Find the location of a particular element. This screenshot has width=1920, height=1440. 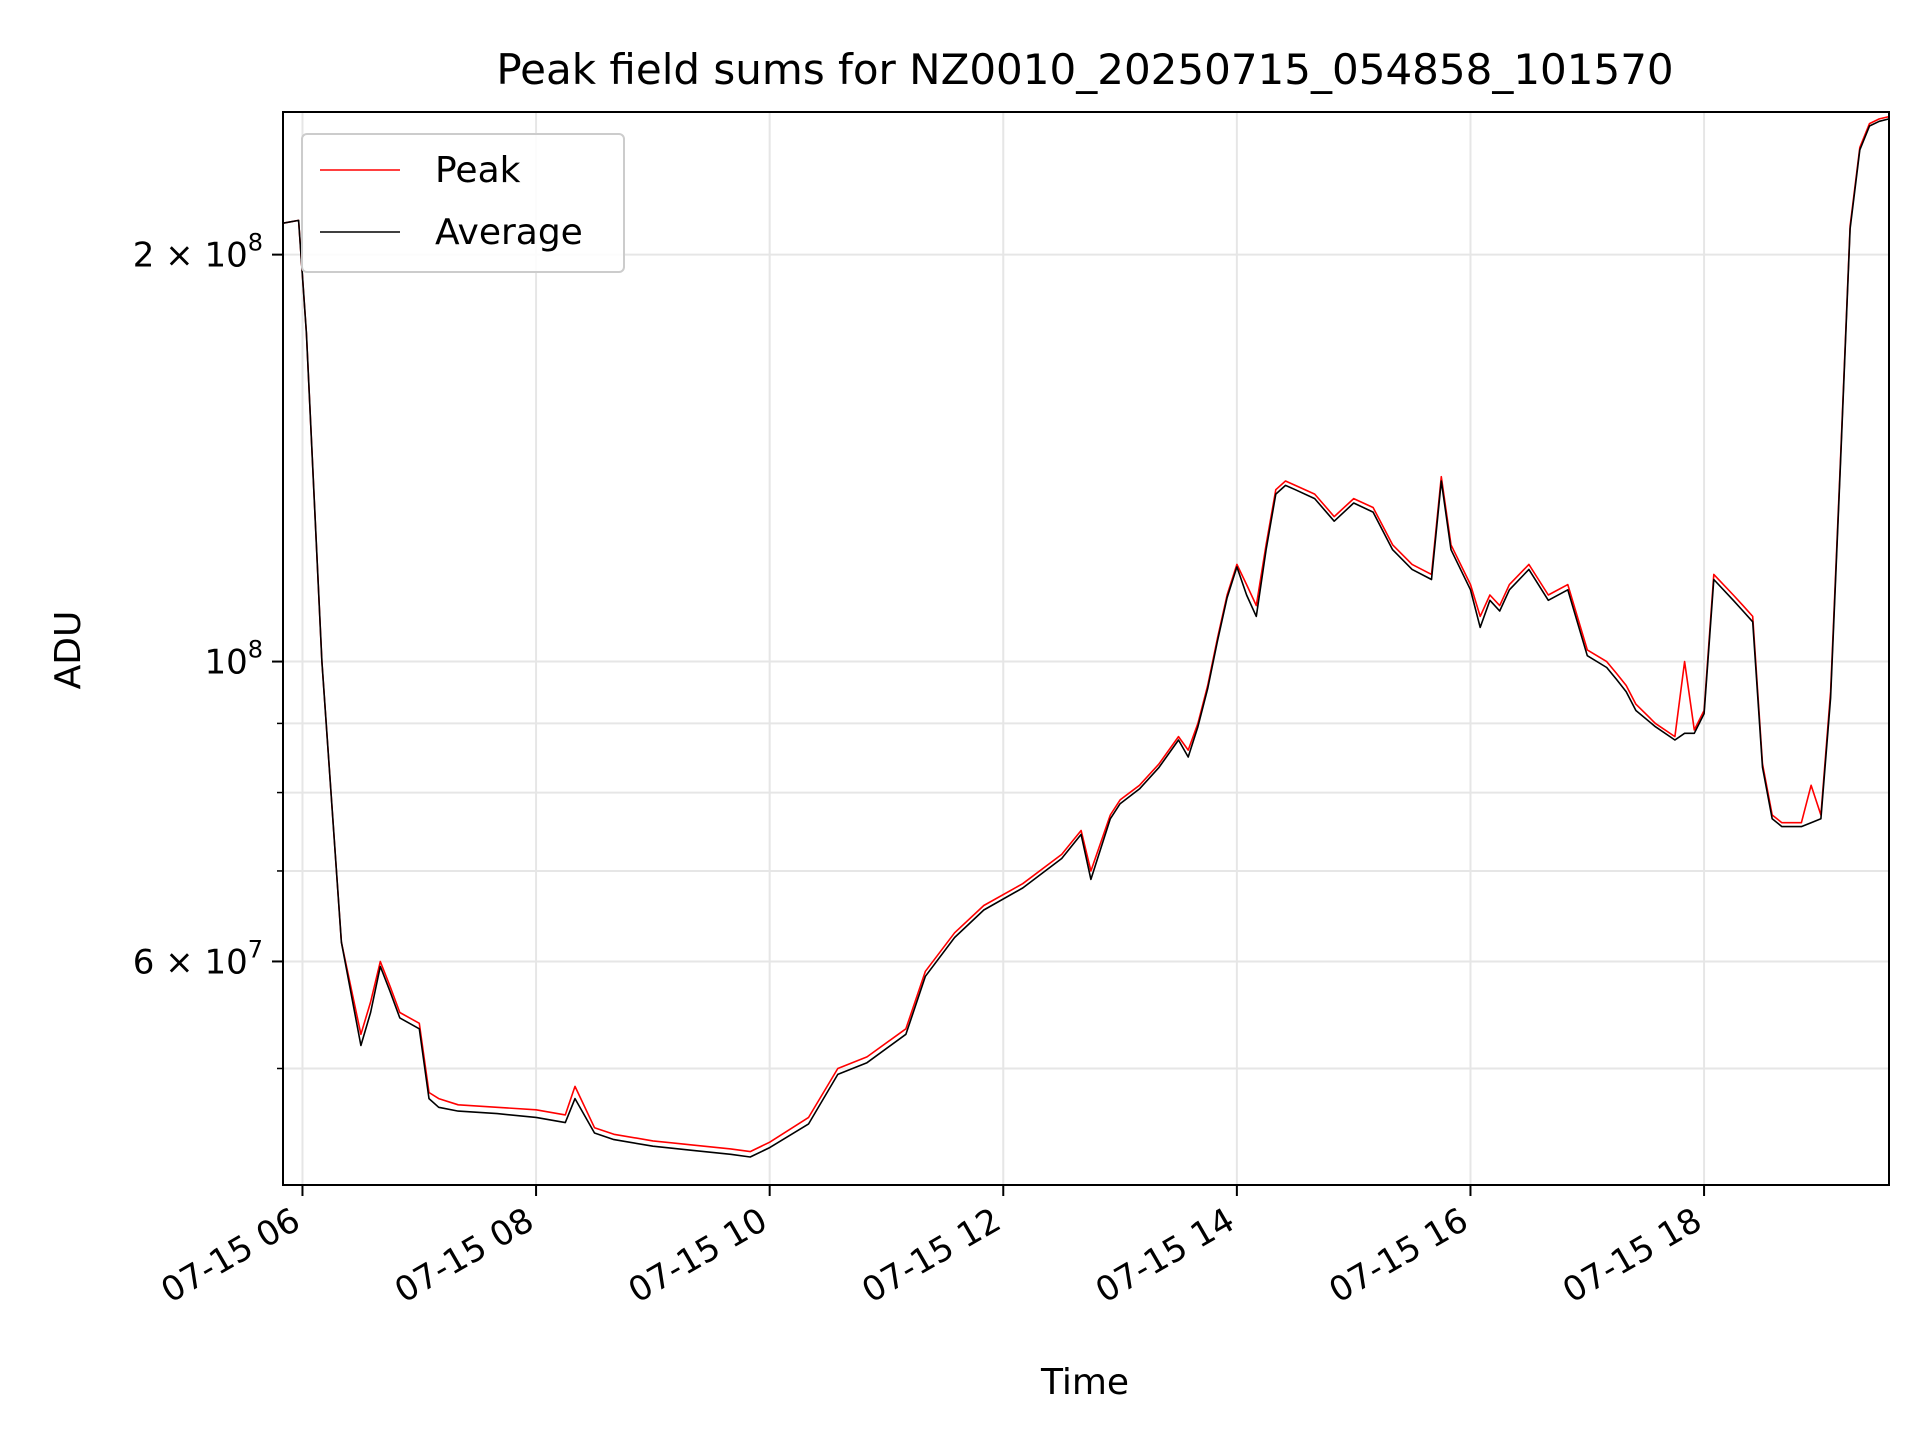

y-tick-label: 108 is located at coordinates (233, 659).